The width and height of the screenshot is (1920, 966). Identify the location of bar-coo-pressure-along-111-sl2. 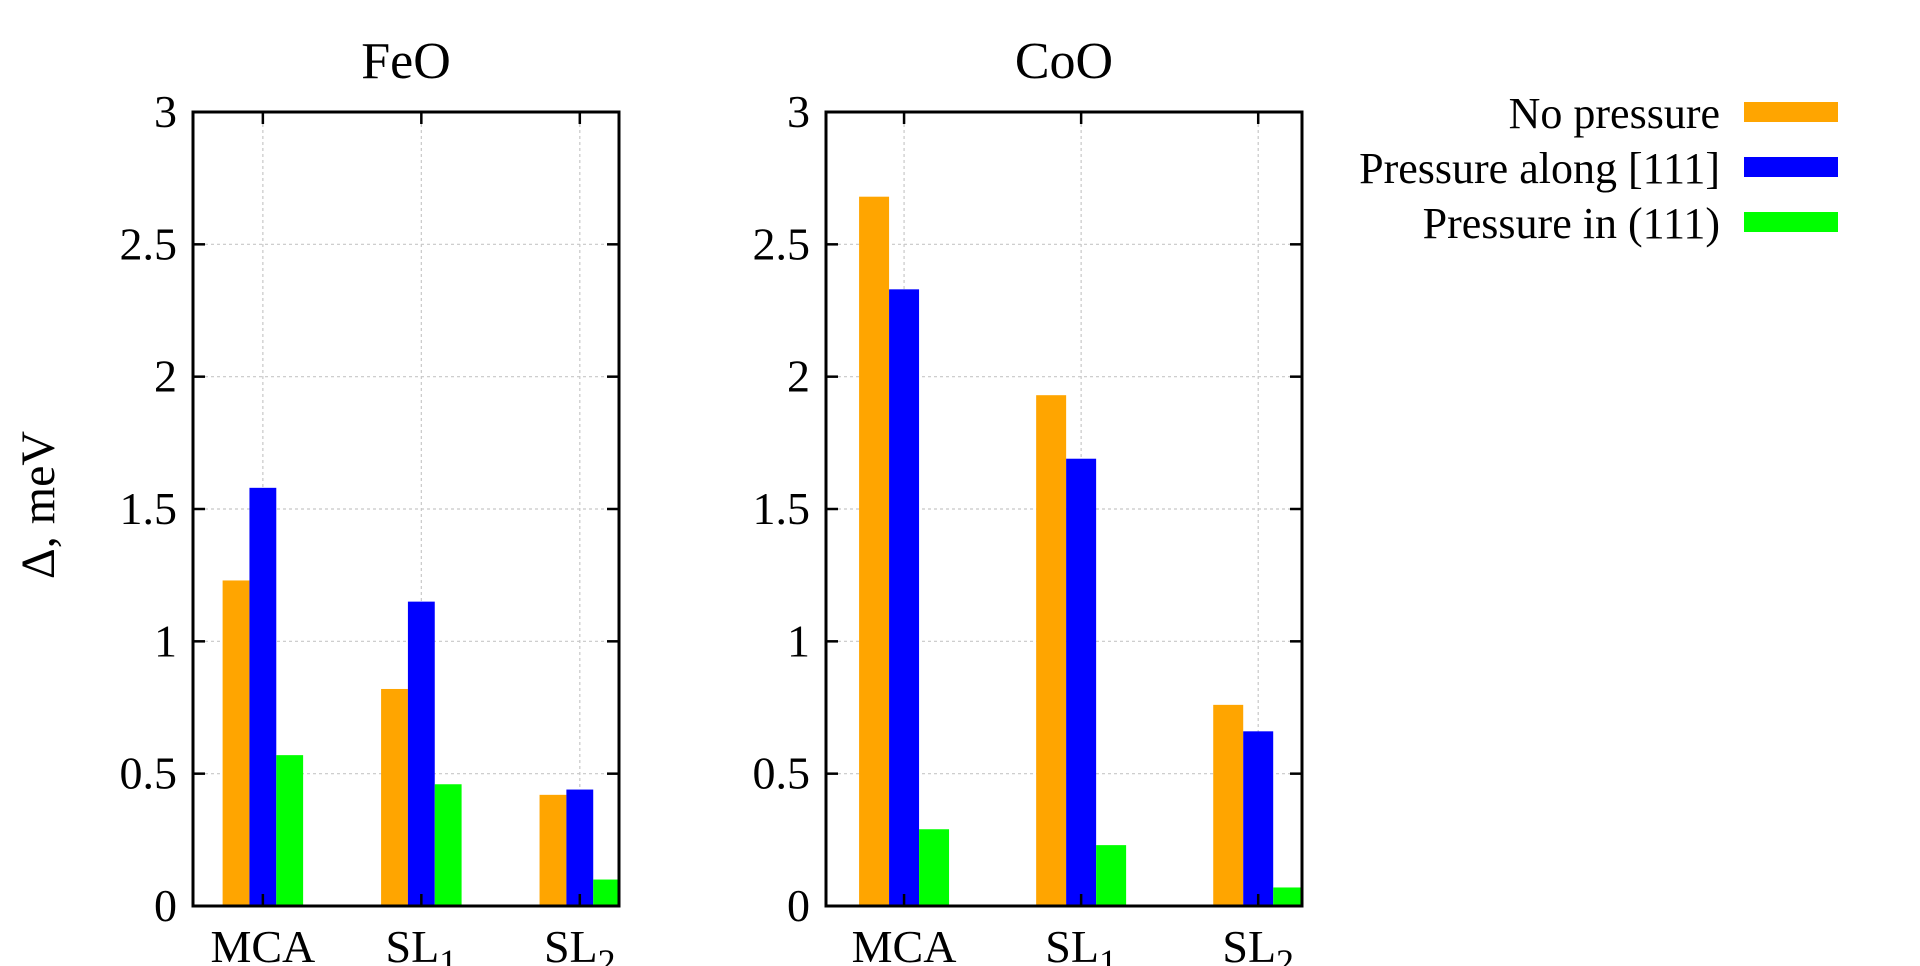
(1258, 818).